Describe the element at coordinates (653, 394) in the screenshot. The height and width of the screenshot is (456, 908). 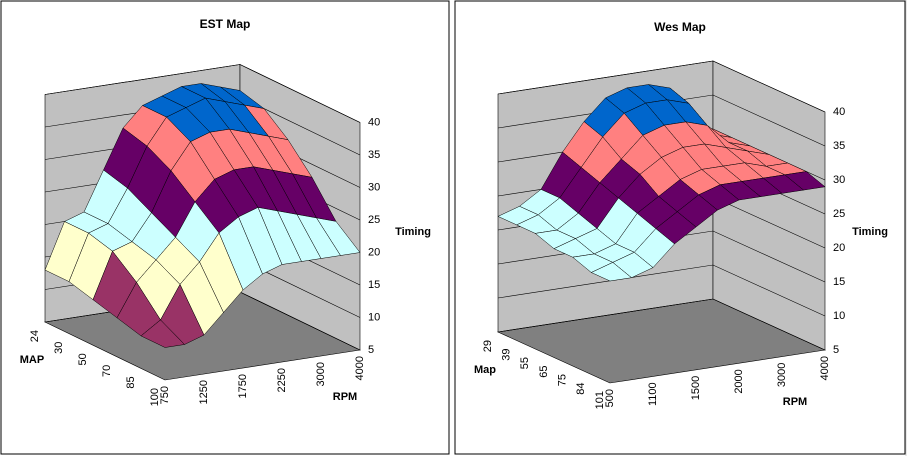
I see `rpm-tick-label: 1100` at that location.